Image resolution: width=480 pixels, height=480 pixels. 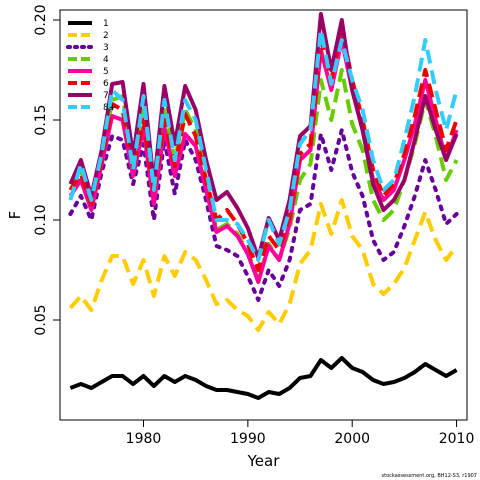 What do you see at coordinates (144, 439) in the screenshot?
I see `x-tick-label: 1980` at bounding box center [144, 439].